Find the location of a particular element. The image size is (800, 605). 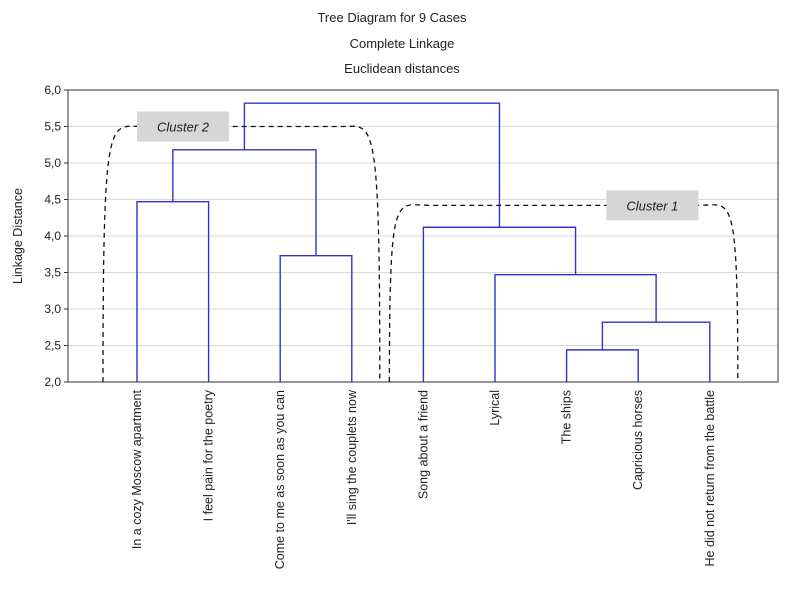

cluster-label: Cluster 1 is located at coordinates (652, 205).